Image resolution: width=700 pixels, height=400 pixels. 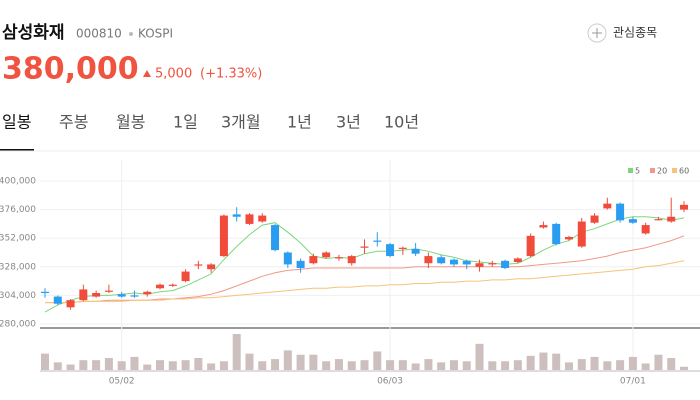 What do you see at coordinates (130, 122) in the screenshot?
I see `tab: 월봉` at bounding box center [130, 122].